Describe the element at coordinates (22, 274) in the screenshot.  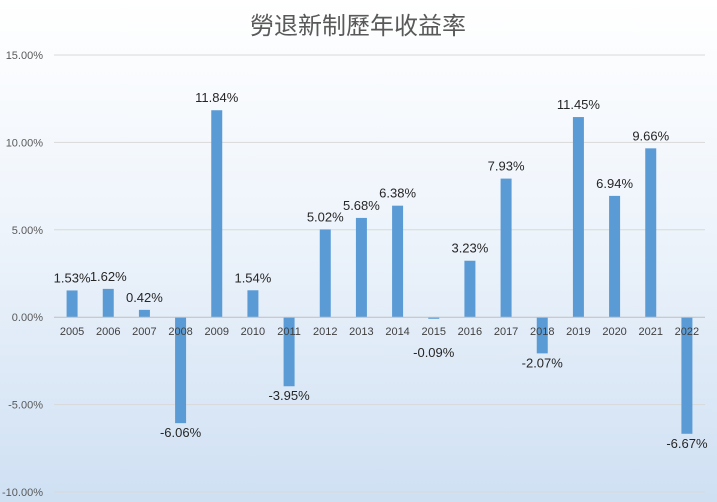
I see `y-axis-ticks: 15.00% 10.00% 5.00% 0.00% -5.00% -10.00%` at that location.